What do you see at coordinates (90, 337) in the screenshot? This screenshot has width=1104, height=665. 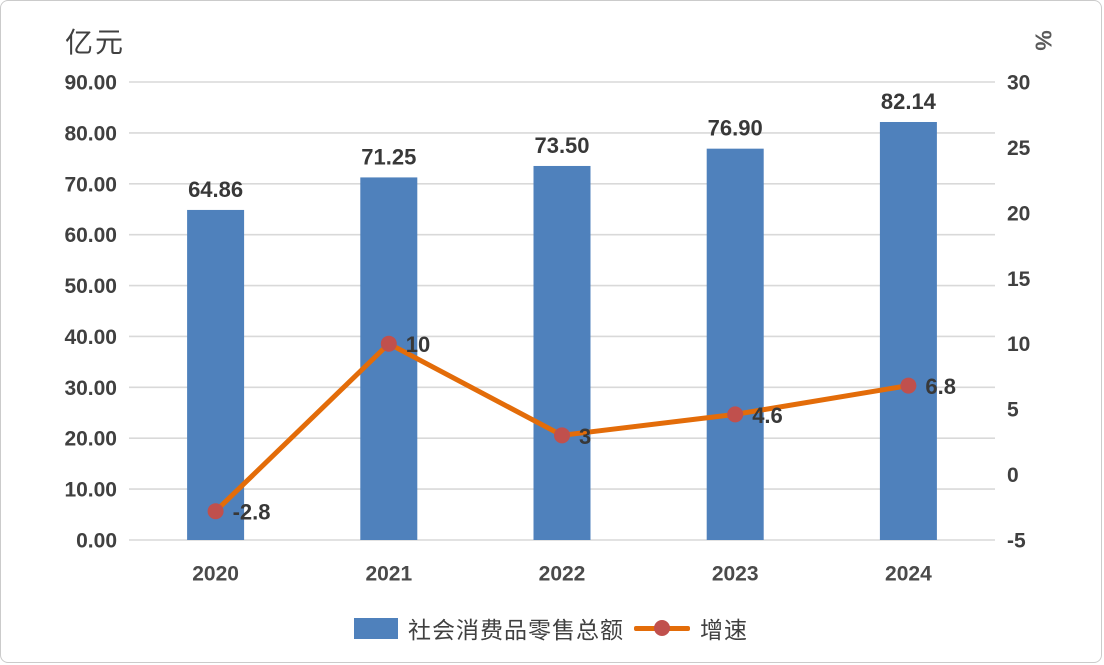 I see `left-axis-tick-label: 40.00` at bounding box center [90, 337].